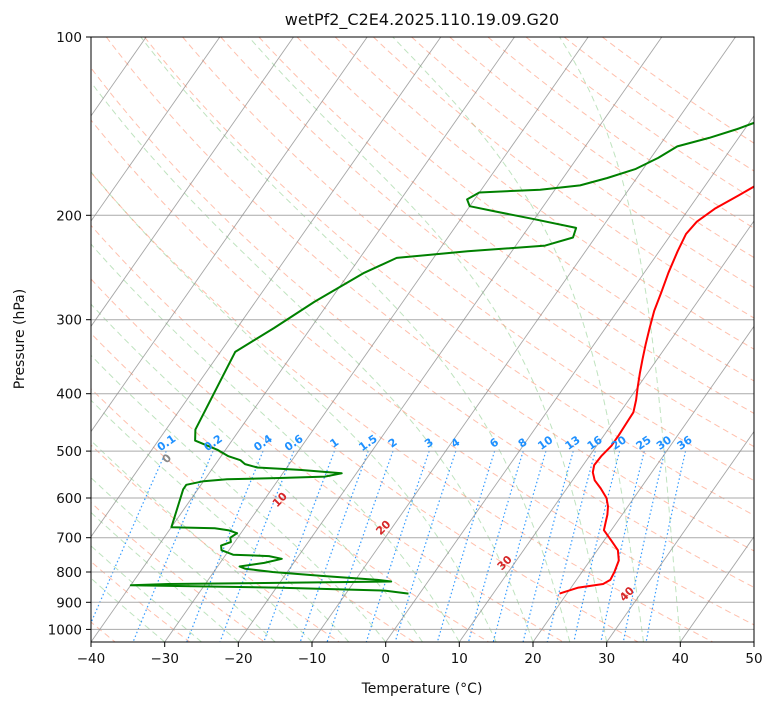 This screenshot has height=708, width=775. What do you see at coordinates (69, 452) in the screenshot?
I see `y-tick-label: 500` at bounding box center [69, 452].